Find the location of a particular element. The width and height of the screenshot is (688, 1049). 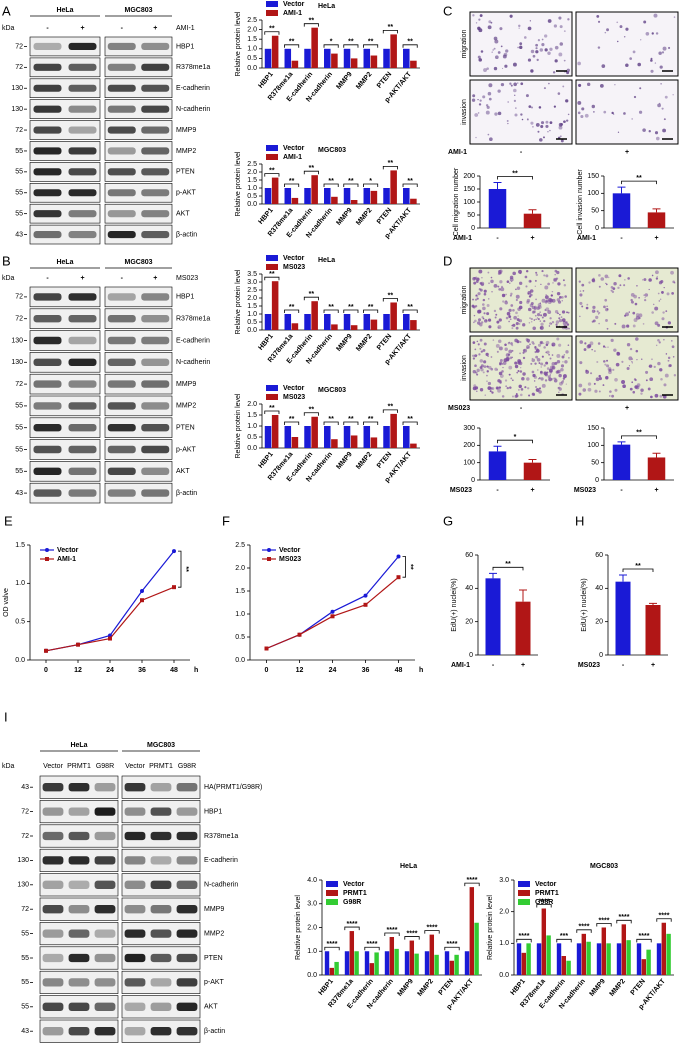

protein-label: HA(PRMT1/G98R) is located at coordinates (233, 787).